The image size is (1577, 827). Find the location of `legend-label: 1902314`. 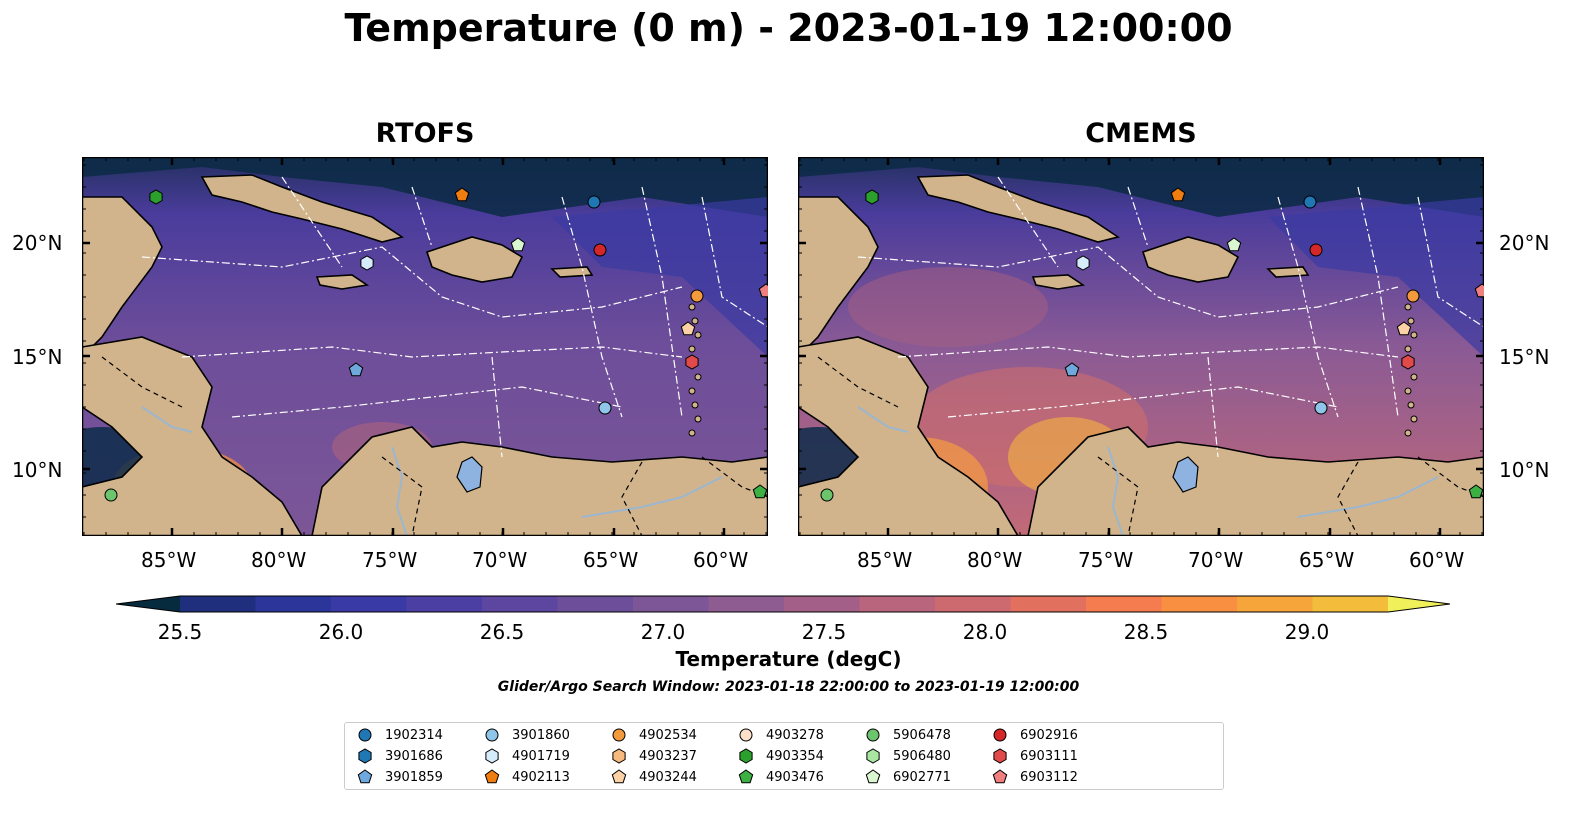

legend-label: 1902314 is located at coordinates (414, 735).